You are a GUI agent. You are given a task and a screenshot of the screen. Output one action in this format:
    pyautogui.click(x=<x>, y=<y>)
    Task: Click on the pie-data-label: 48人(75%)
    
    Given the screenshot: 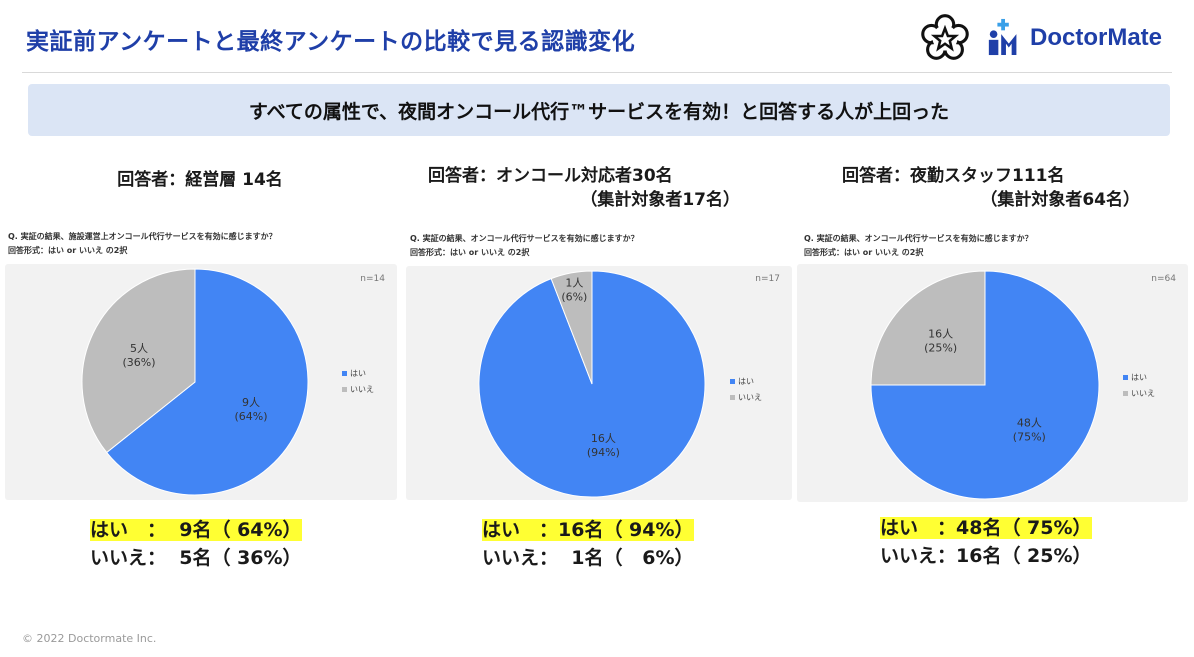 What is the action you would take?
    pyautogui.click(x=1029, y=429)
    